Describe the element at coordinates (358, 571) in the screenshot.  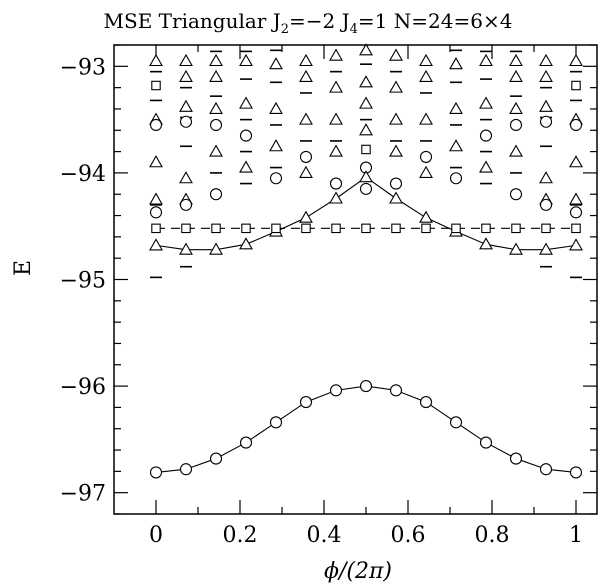
I see `x-axis-label: ϕ/(2π)` at that location.